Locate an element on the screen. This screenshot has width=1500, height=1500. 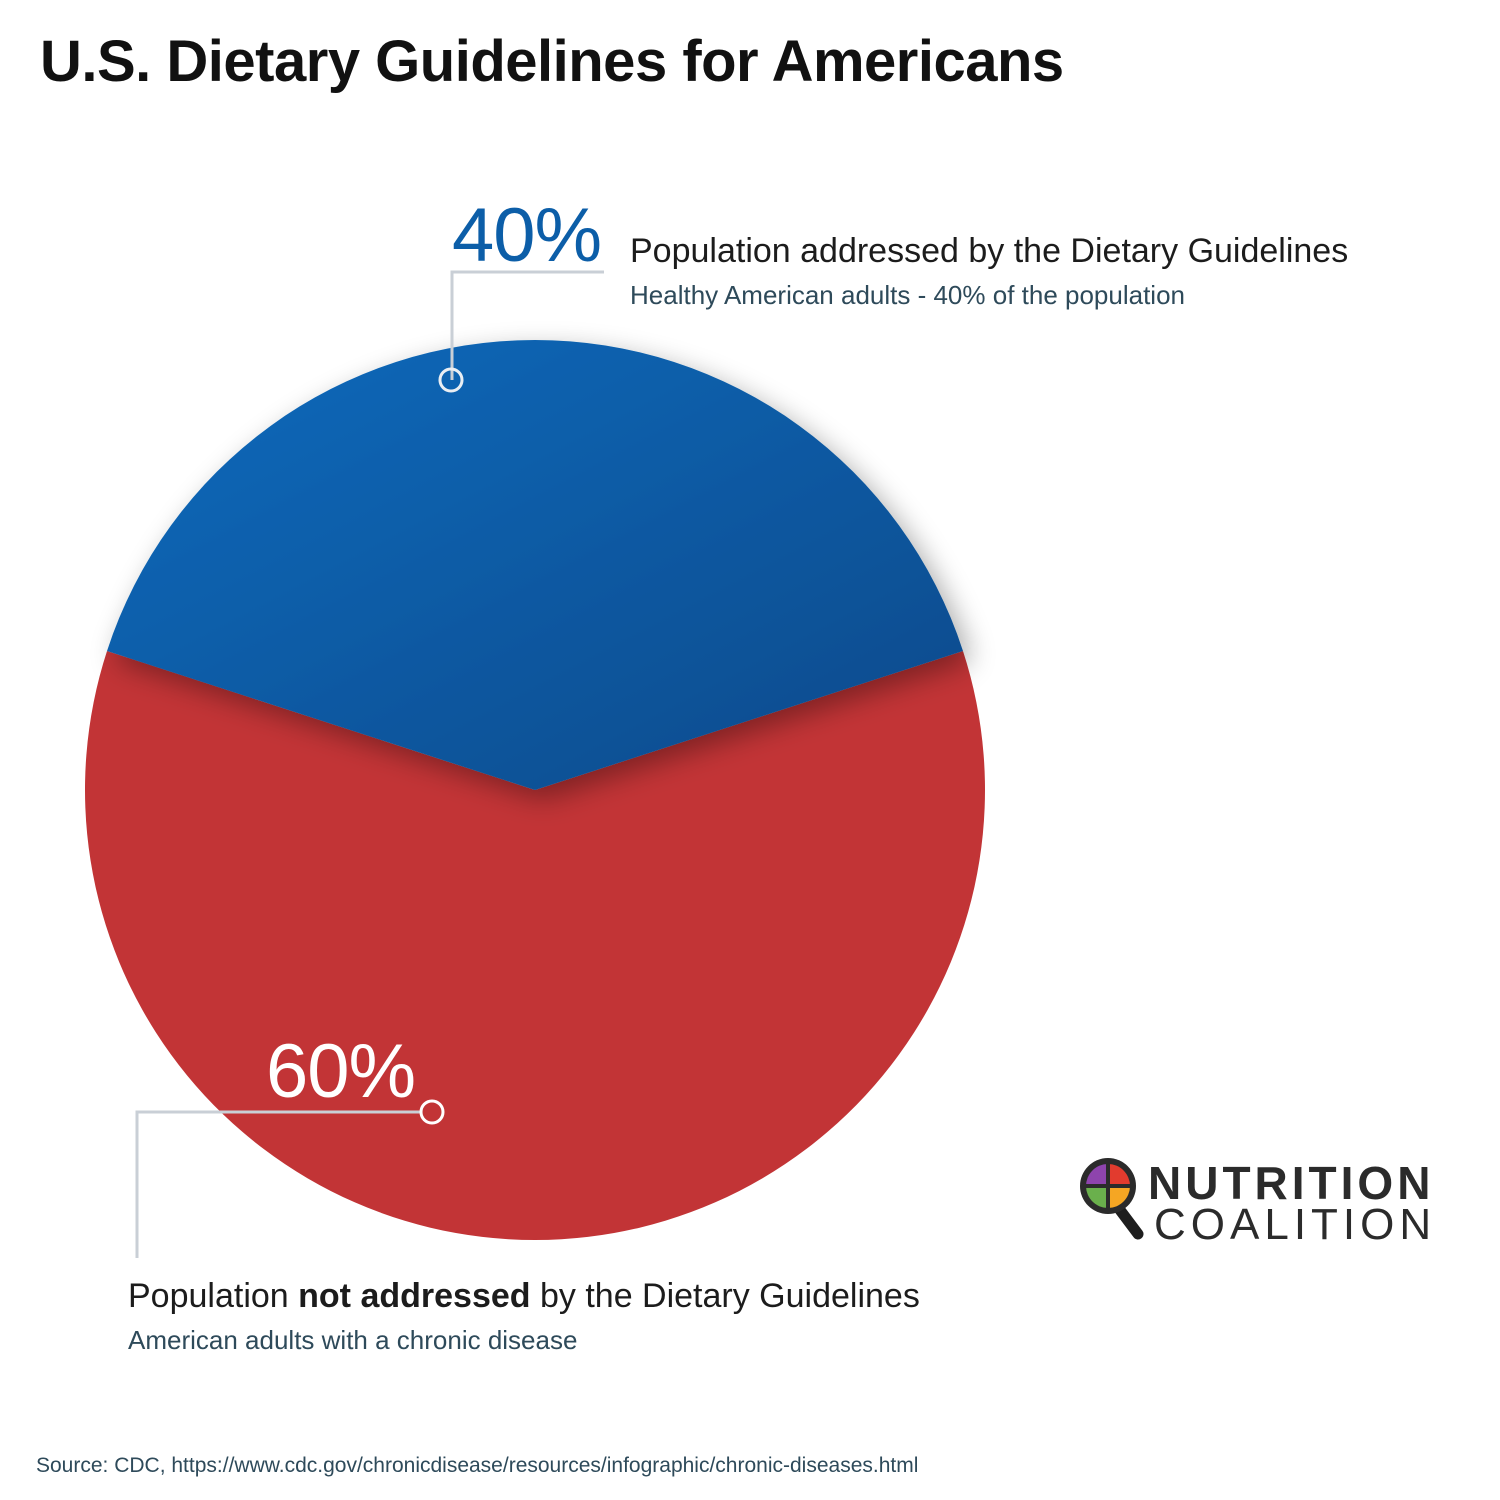
nutrition-coalition-logo: NUTRITION COALITION is located at coordinates (1276, 1202).